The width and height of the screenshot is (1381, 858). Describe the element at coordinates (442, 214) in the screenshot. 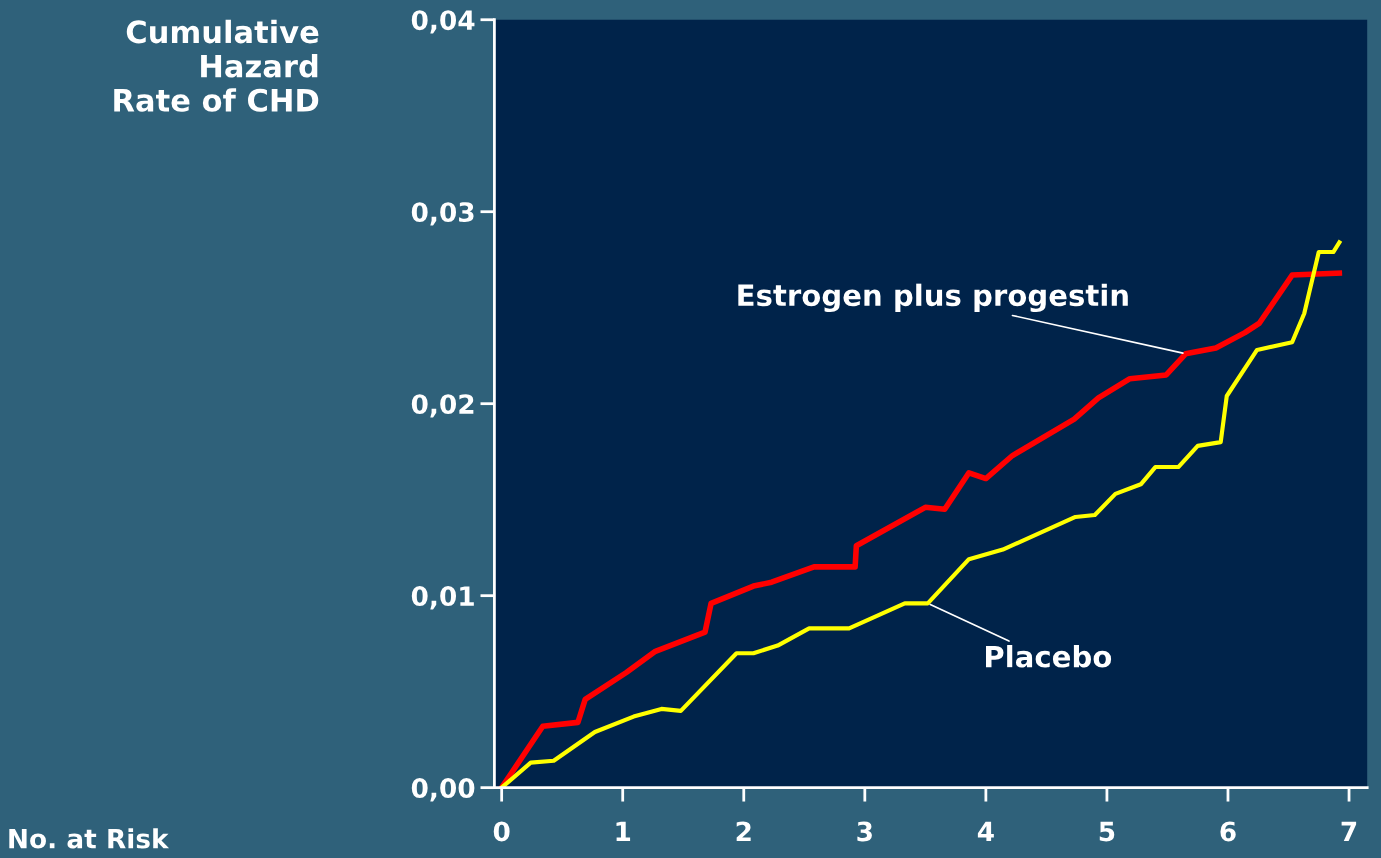

I see `y-tick-label: 0,03` at that location.